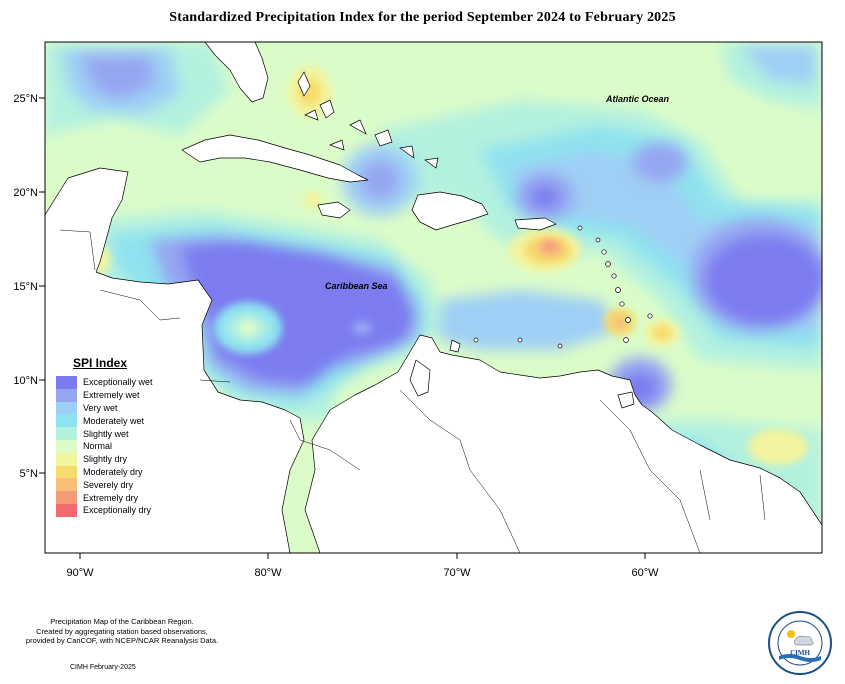 The height and width of the screenshot is (684, 845). I want to click on legend-item: Extremely dry, so click(116, 497).